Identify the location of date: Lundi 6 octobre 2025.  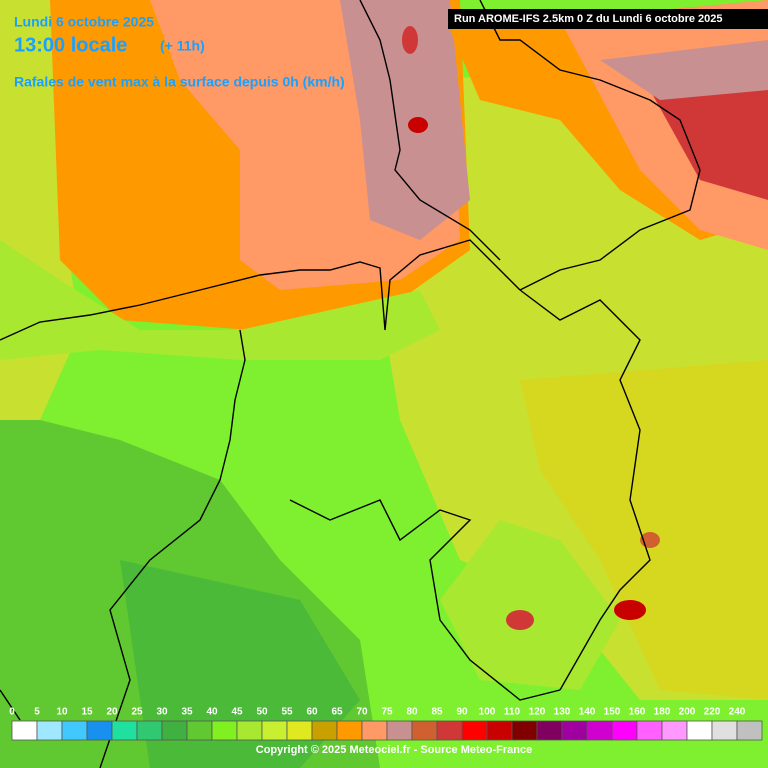
(84, 22).